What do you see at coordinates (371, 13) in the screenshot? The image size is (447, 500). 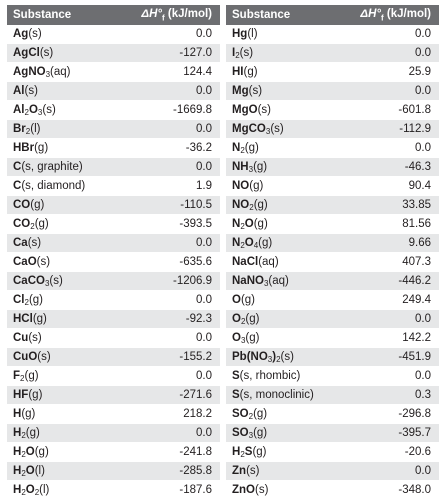 I see `header-enthalpy-symbol: ΔH°` at bounding box center [371, 13].